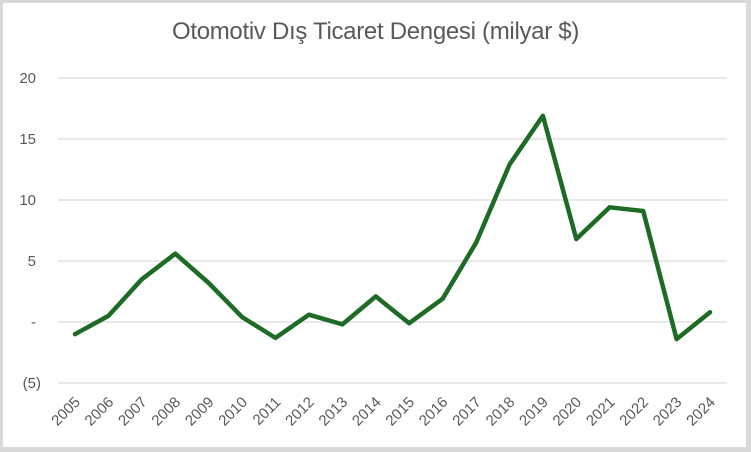 The image size is (751, 452). What do you see at coordinates (501, 412) in the screenshot?
I see `x-tick-label: 2018` at bounding box center [501, 412].